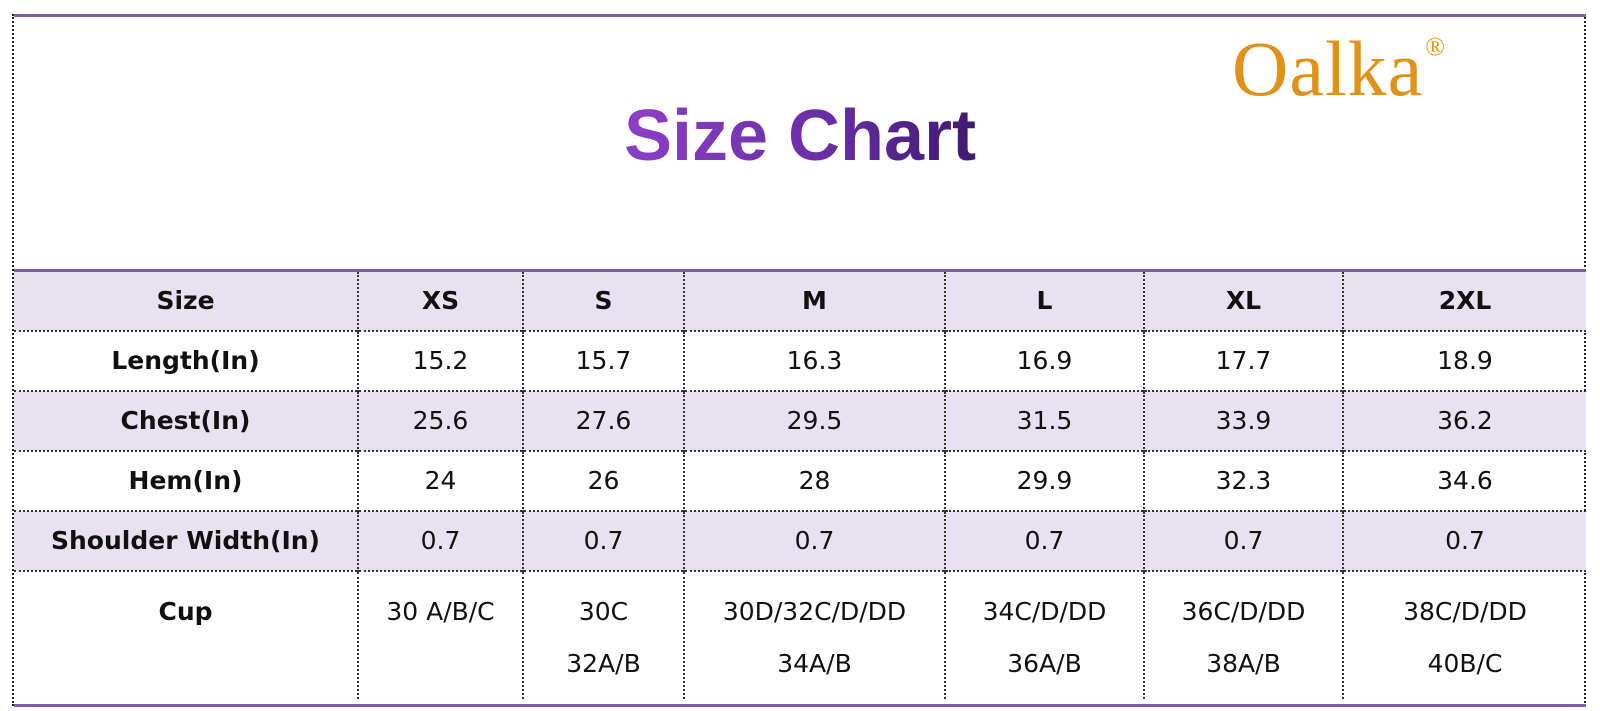 This screenshot has width=1600, height=711. Describe the element at coordinates (1243, 663) in the screenshot. I see `cup-line: 38A/B` at that location.